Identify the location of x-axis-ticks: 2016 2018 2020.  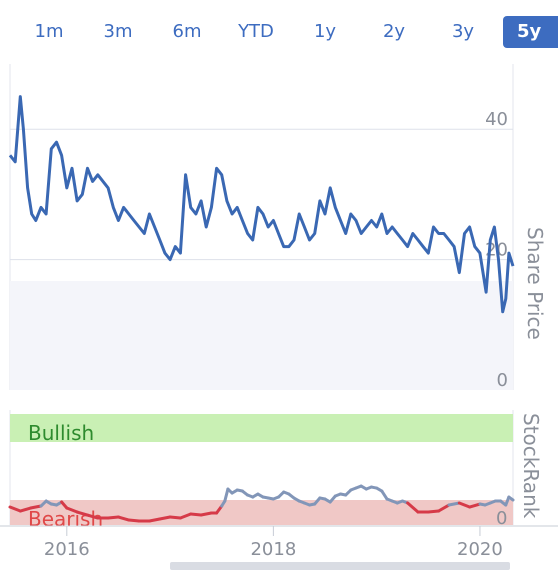
(273, 543).